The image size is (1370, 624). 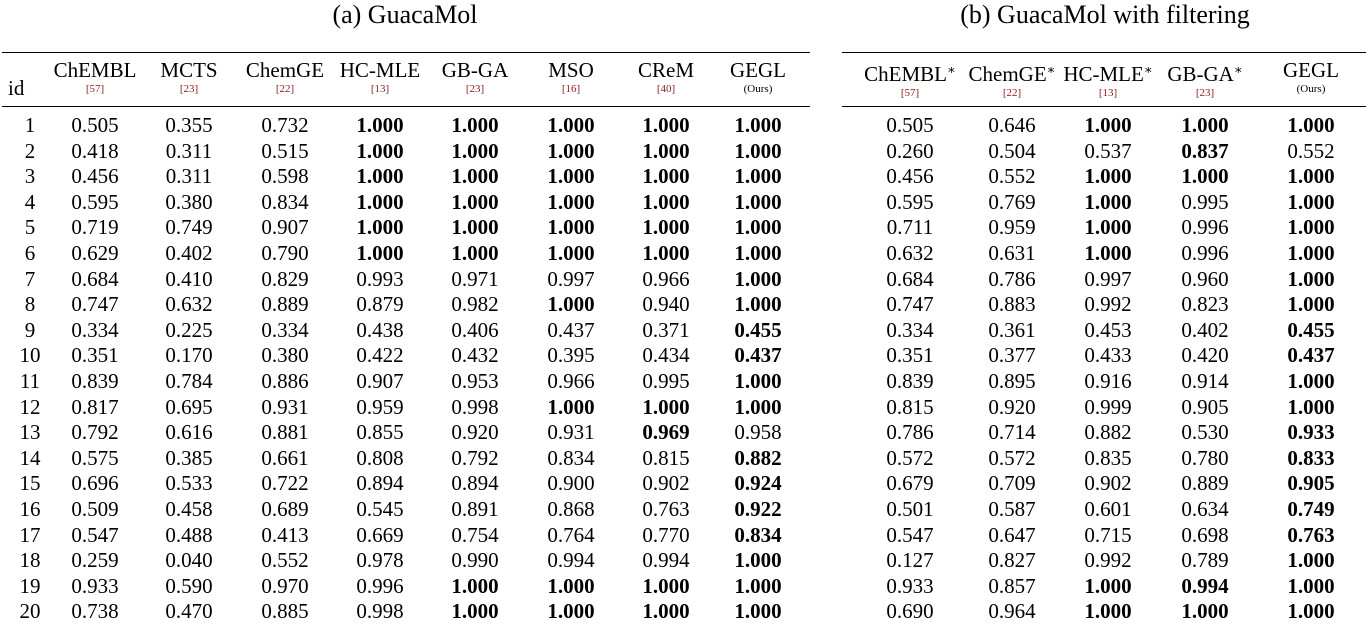 What do you see at coordinates (1205, 201) in the screenshot?
I see `right-table-cell: 0.995` at bounding box center [1205, 201].